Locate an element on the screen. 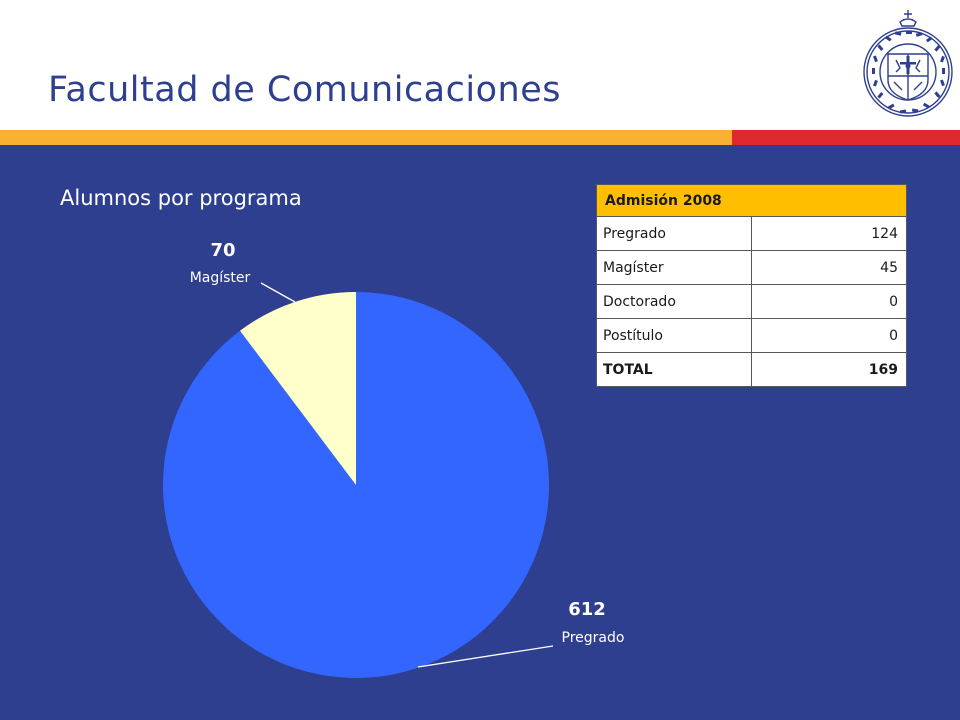 The image size is (960, 720). table-row: Doctorado 0 is located at coordinates (751, 301).